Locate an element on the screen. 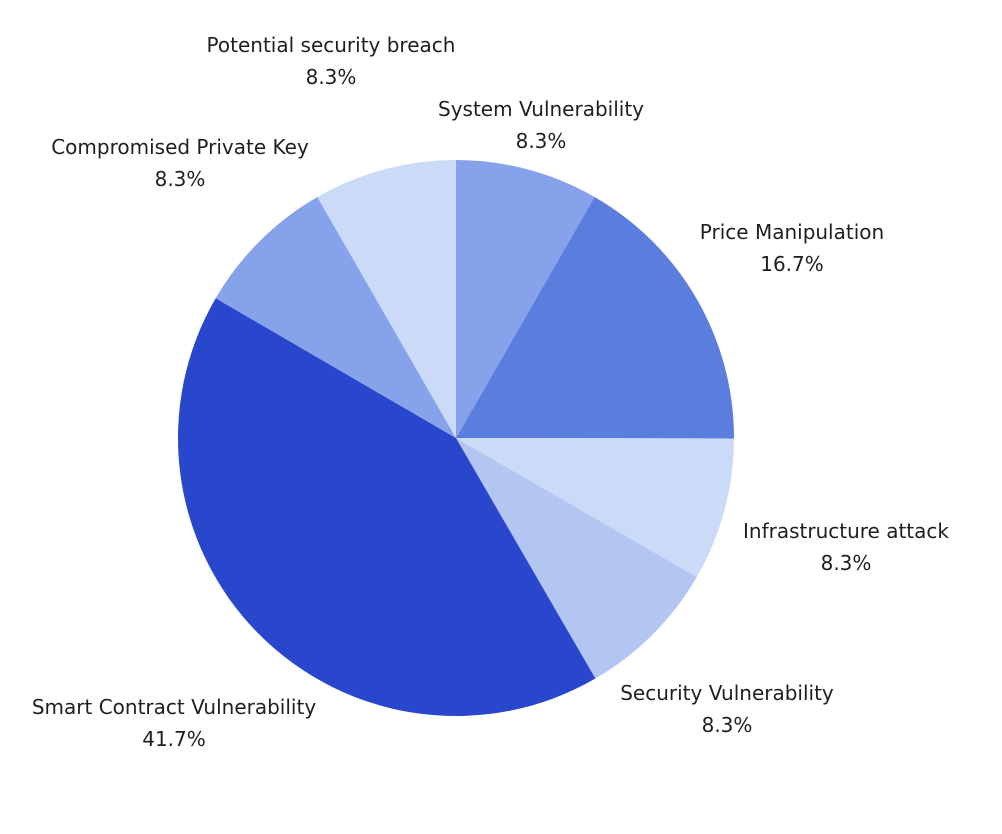  pie-slice-system-vulnerability is located at coordinates (525, 299).